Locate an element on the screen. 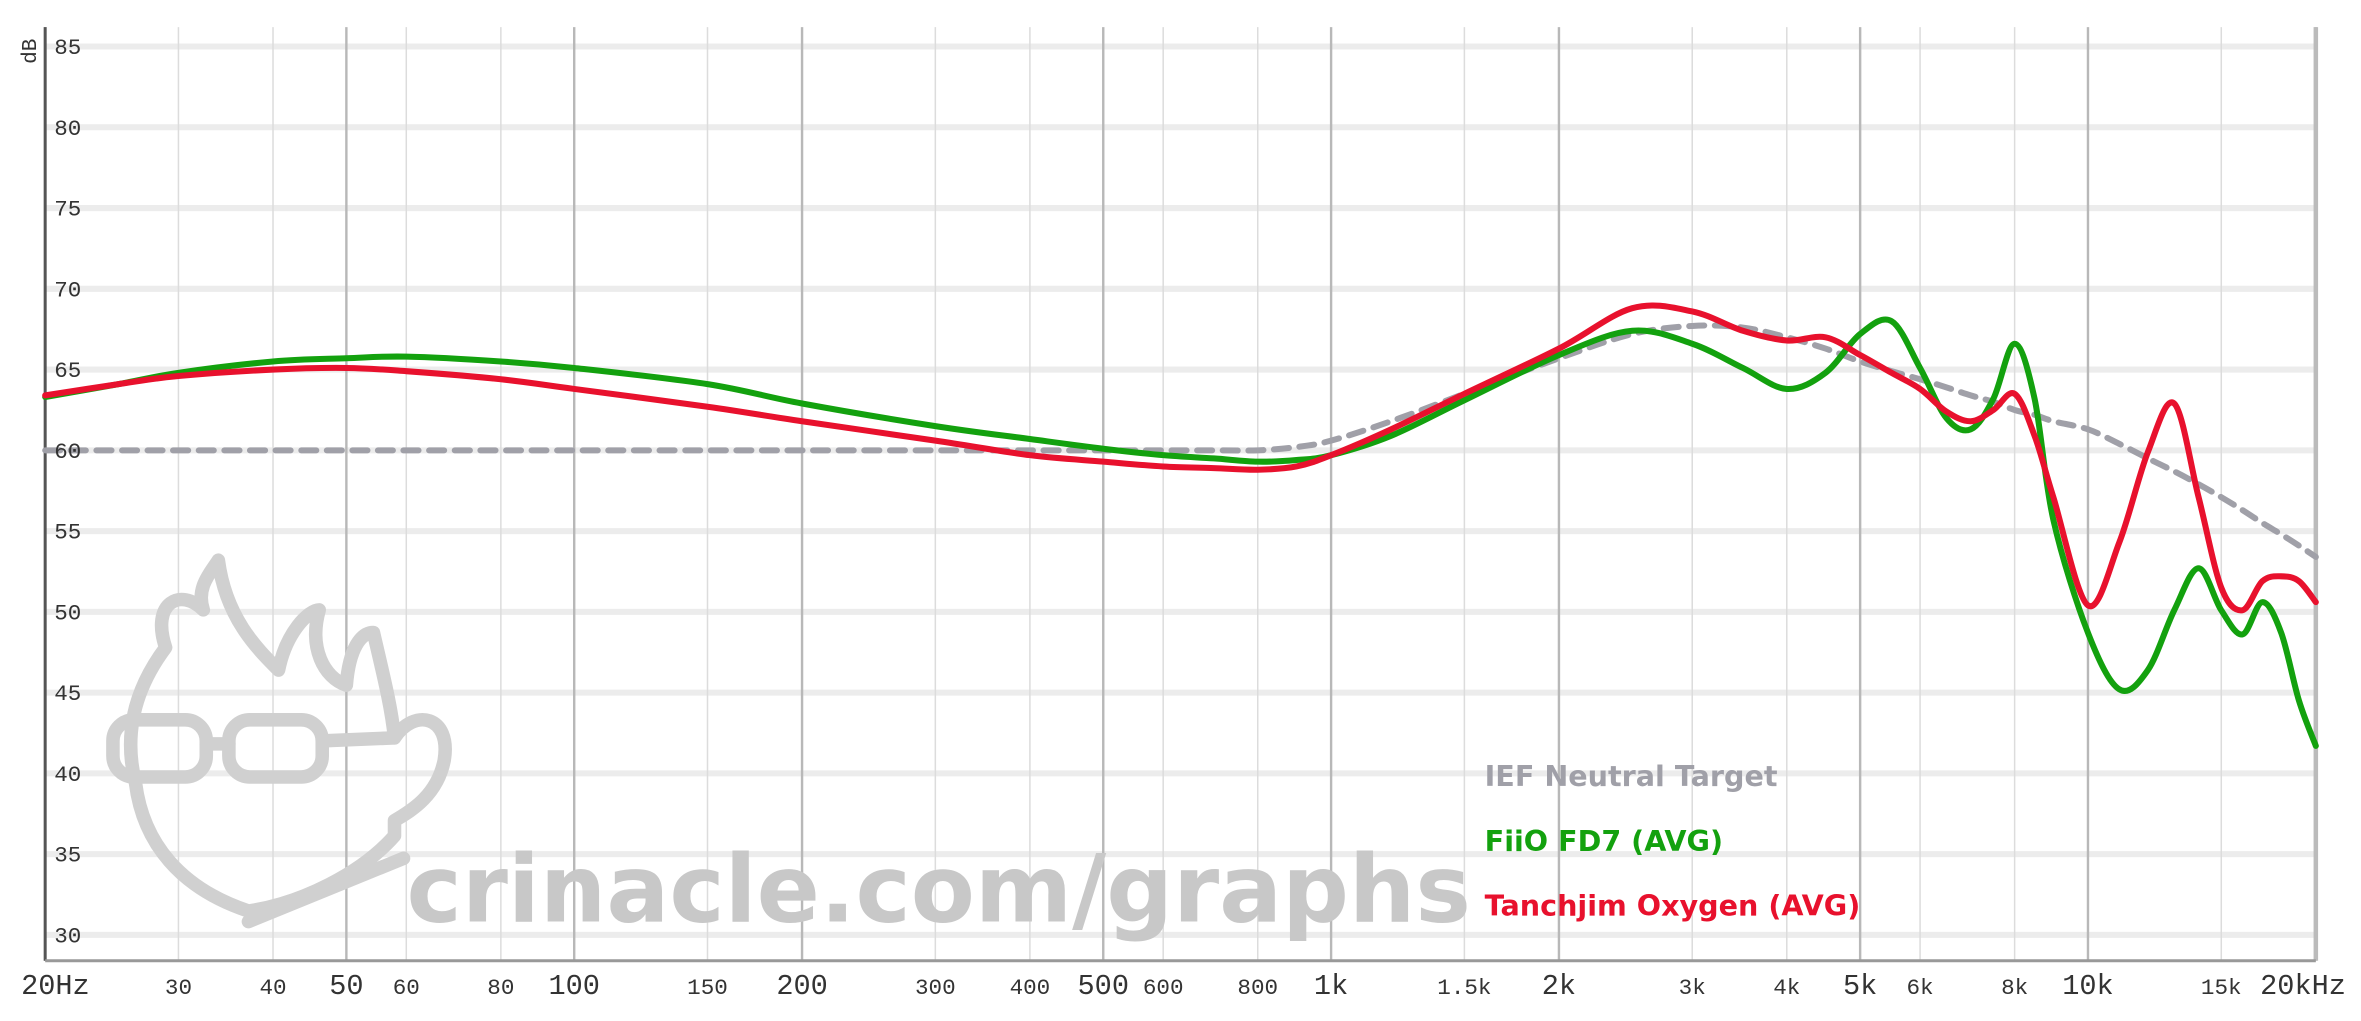 This screenshot has height=1021, width=2361. x-tick-label: 3k is located at coordinates (1692, 988).